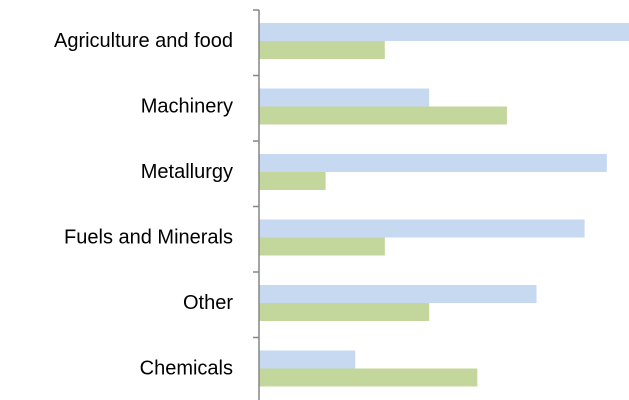  I want to click on category-axis, so click(256, 204).